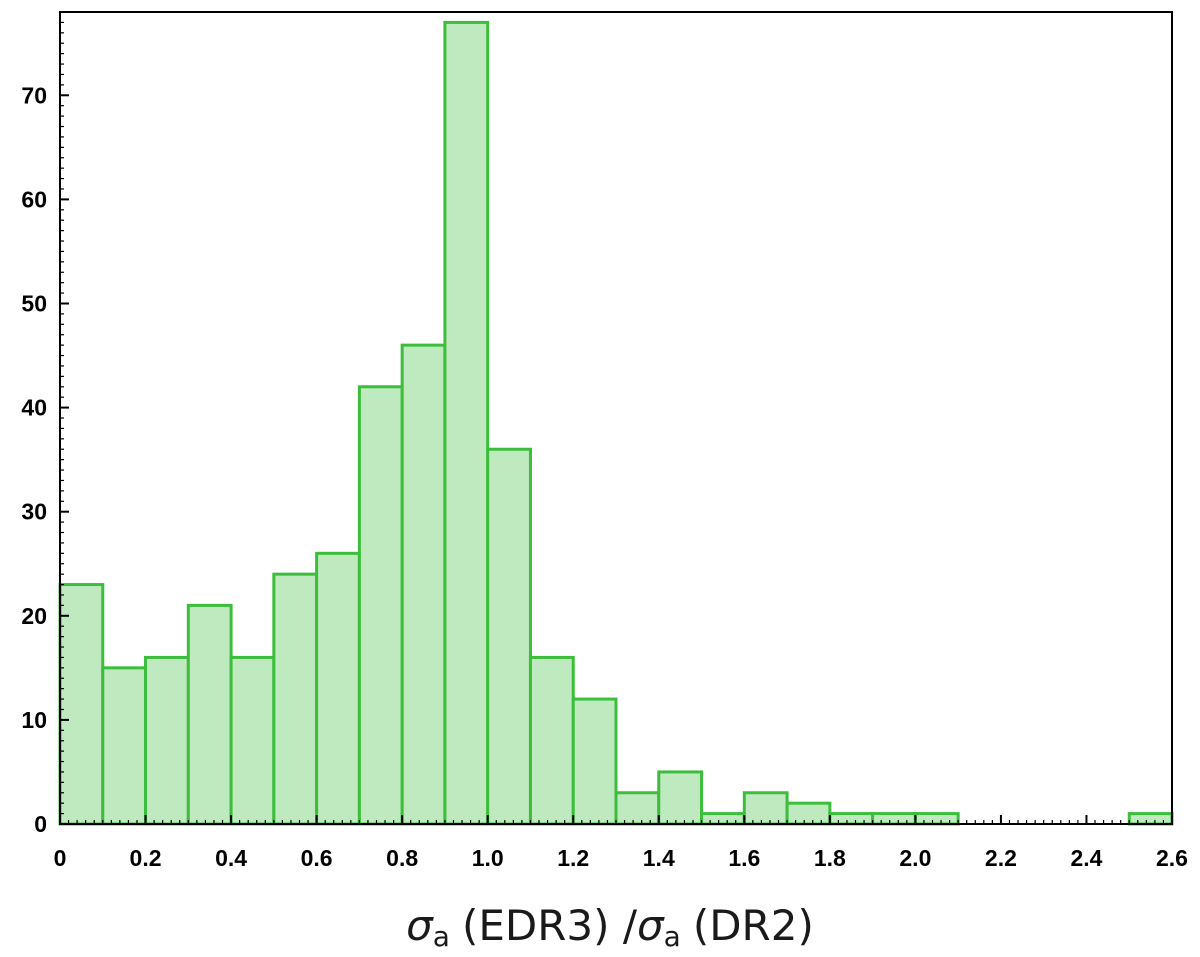  What do you see at coordinates (34, 616) in the screenshot?
I see `y-tick-label: 20` at bounding box center [34, 616].